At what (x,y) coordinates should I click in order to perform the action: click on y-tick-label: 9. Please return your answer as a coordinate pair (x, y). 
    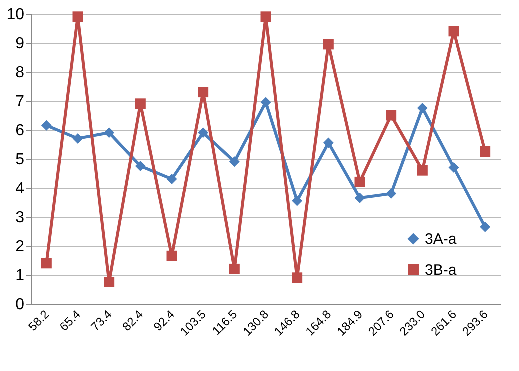
    Looking at the image, I should click on (20, 44).